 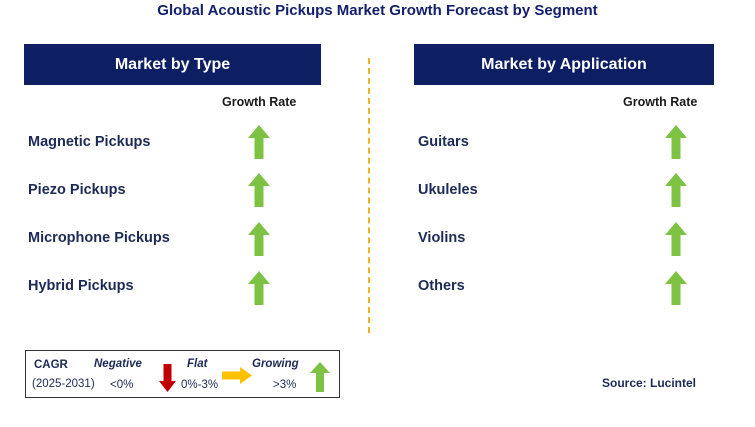 I want to click on application-growth-rate-label: Growth Rate, so click(x=660, y=102).